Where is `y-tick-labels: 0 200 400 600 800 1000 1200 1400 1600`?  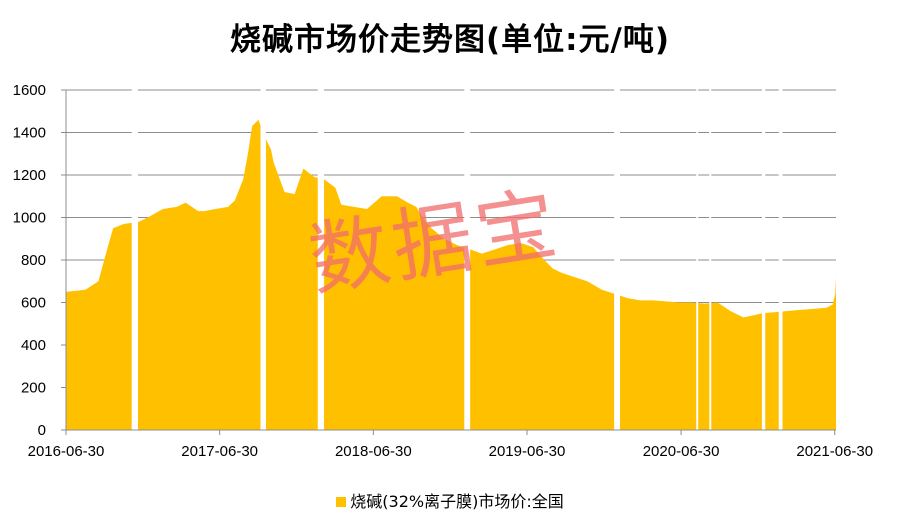
y-tick-labels: 0 200 400 600 800 1000 1200 1400 1600 is located at coordinates (29, 260).